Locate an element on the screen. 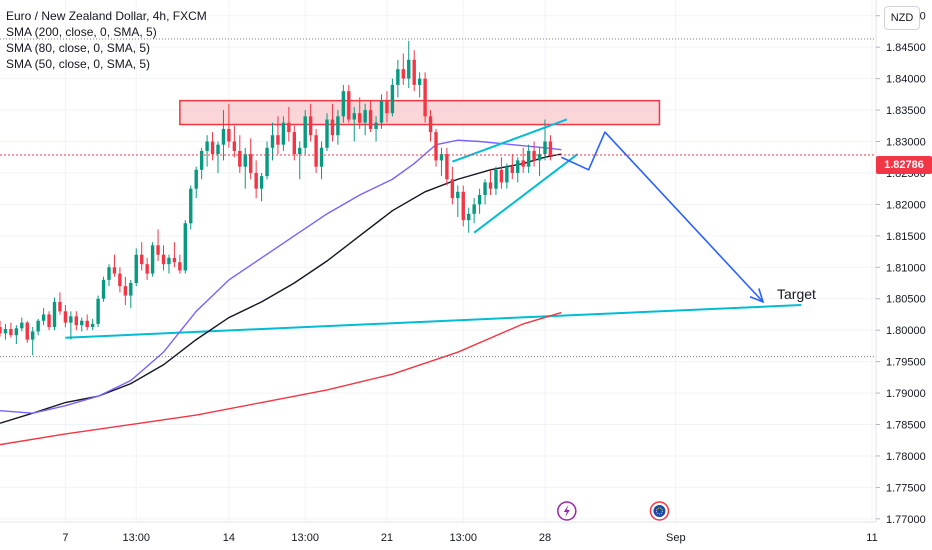 This screenshot has height=550, width=932. flag-event-icon is located at coordinates (659, 511).